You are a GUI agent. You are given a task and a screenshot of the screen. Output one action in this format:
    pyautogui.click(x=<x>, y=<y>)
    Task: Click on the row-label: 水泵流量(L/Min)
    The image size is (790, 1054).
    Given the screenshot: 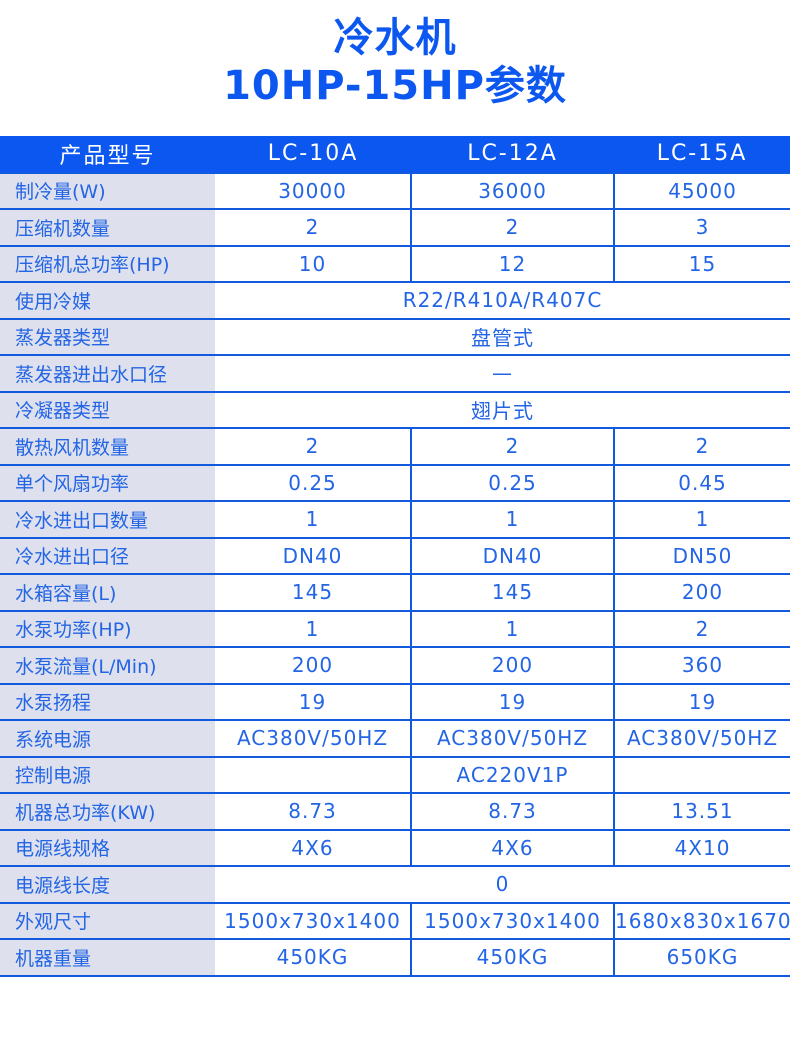 What is the action you would take?
    pyautogui.click(x=107, y=666)
    